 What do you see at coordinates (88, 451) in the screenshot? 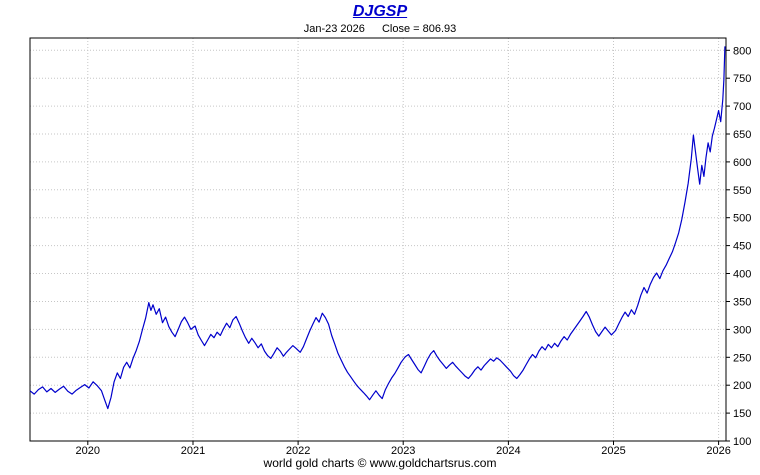
I see `x-axis-label: 2020` at bounding box center [88, 451].